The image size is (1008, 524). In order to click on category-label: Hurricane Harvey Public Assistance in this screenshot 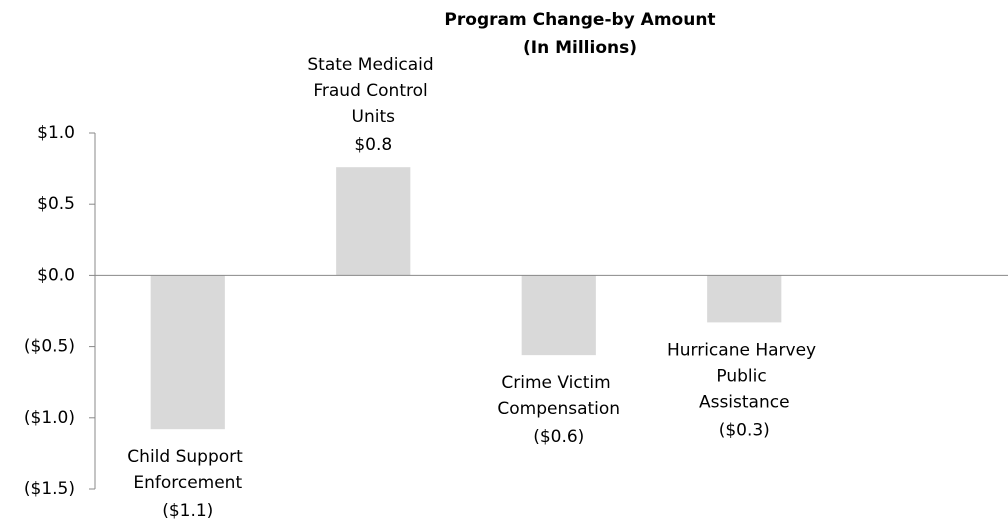, I will do `click(744, 376)`.